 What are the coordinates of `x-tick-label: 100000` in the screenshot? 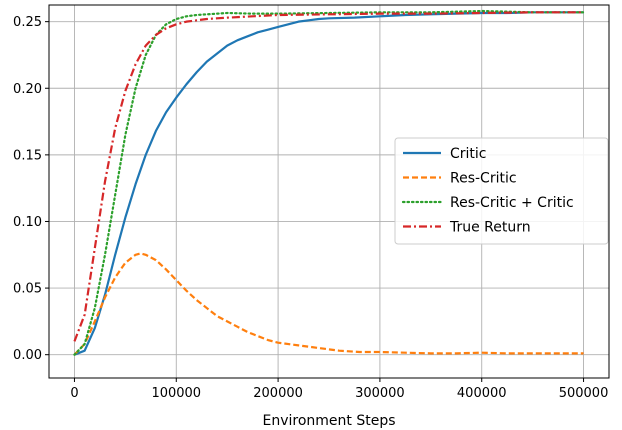 It's located at (176, 393).